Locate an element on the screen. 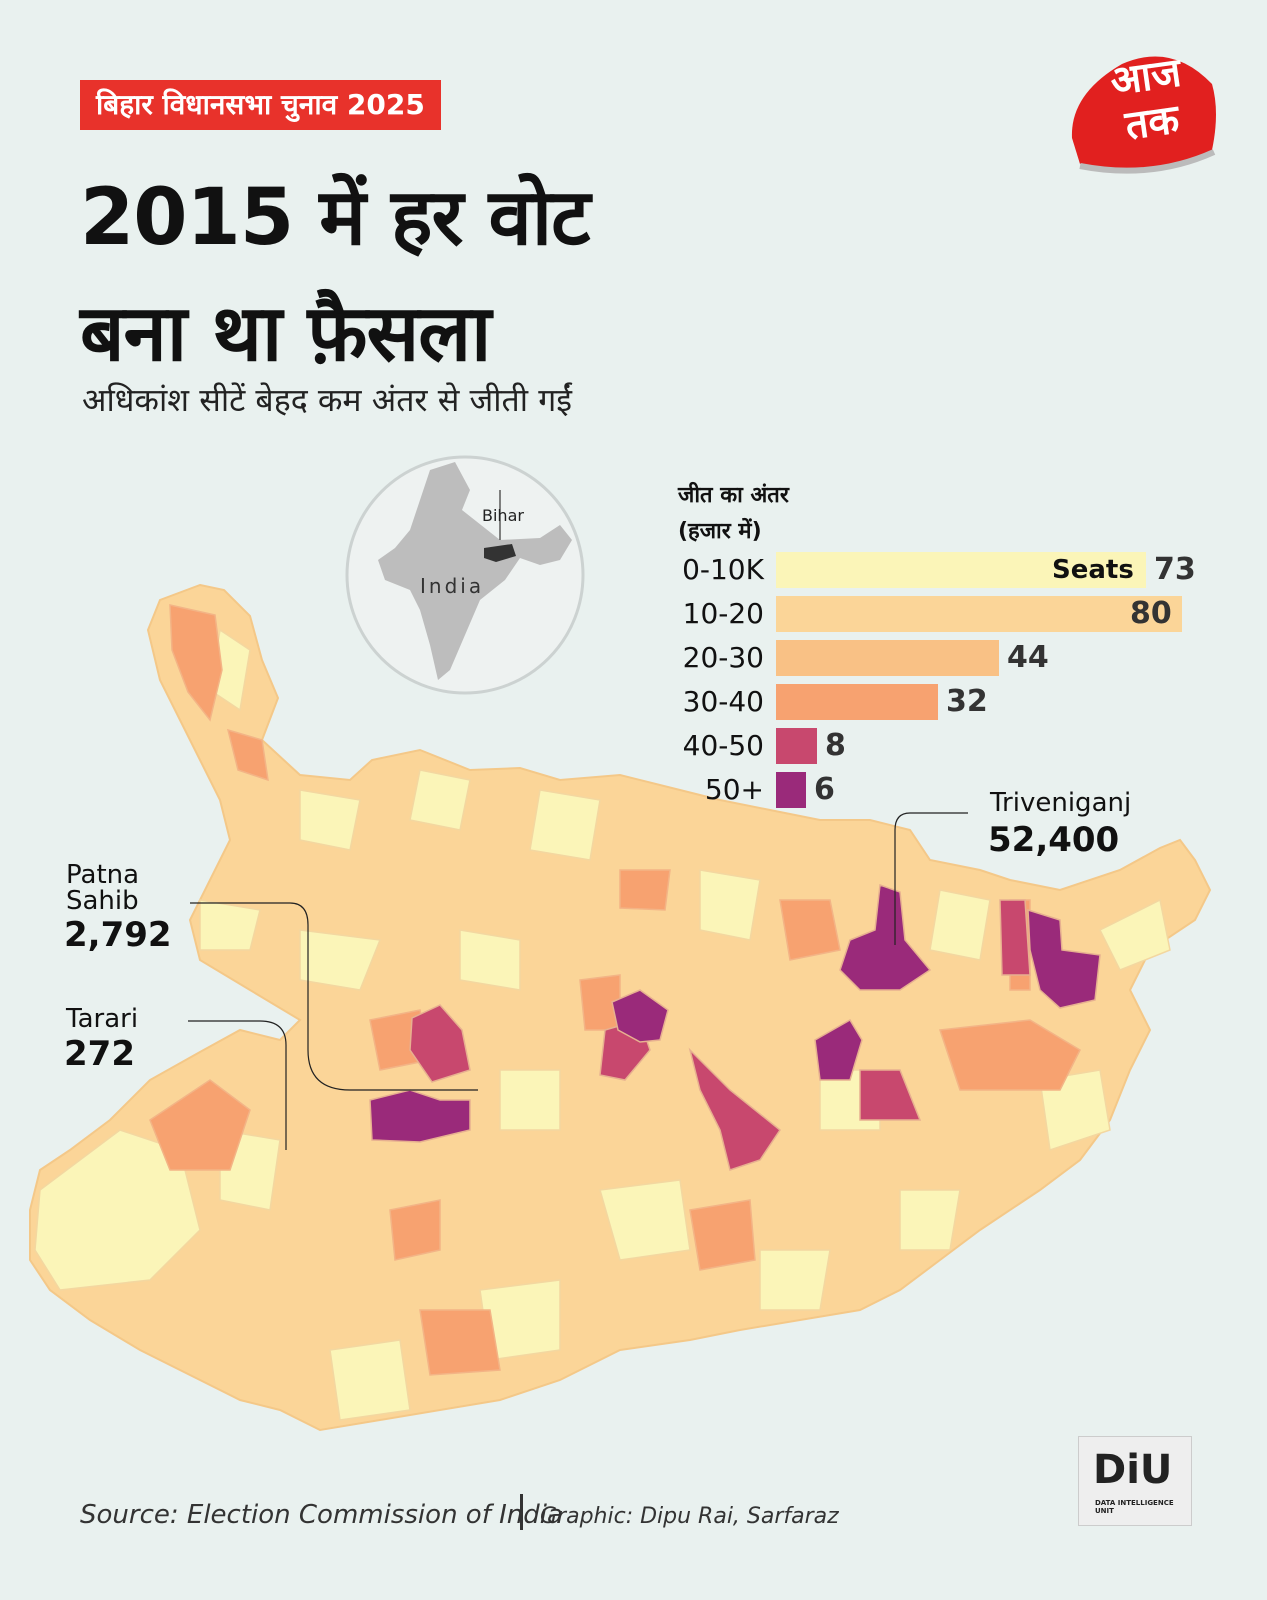 Image resolution: width=1267 pixels, height=1600 pixels. patna-sahib-leader is located at coordinates (334, 996).